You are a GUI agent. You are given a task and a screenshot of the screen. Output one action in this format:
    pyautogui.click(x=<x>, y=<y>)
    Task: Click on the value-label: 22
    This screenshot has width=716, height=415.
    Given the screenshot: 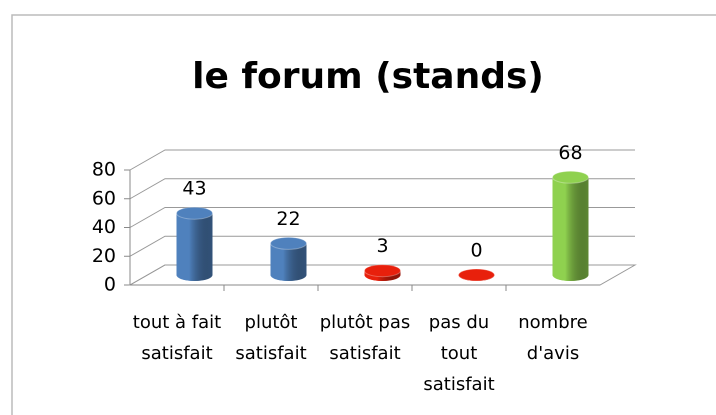 What is the action you would take?
    pyautogui.click(x=288, y=219)
    